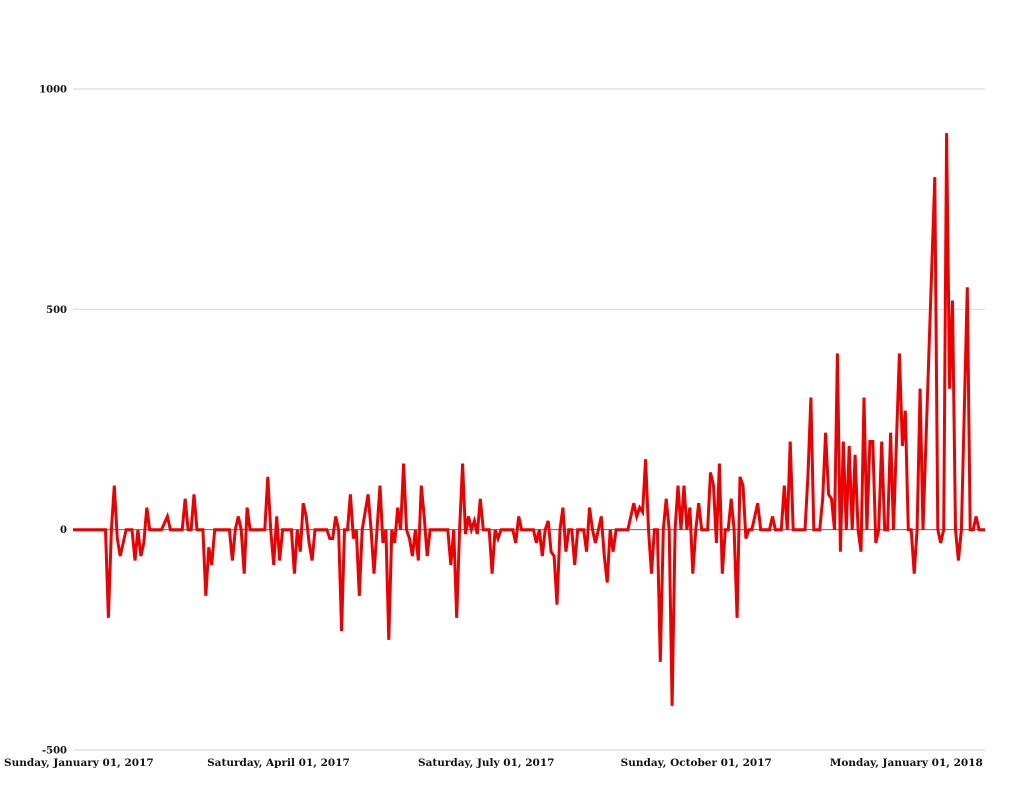  Describe the element at coordinates (63, 530) in the screenshot. I see `y-tick-label: 0` at that location.